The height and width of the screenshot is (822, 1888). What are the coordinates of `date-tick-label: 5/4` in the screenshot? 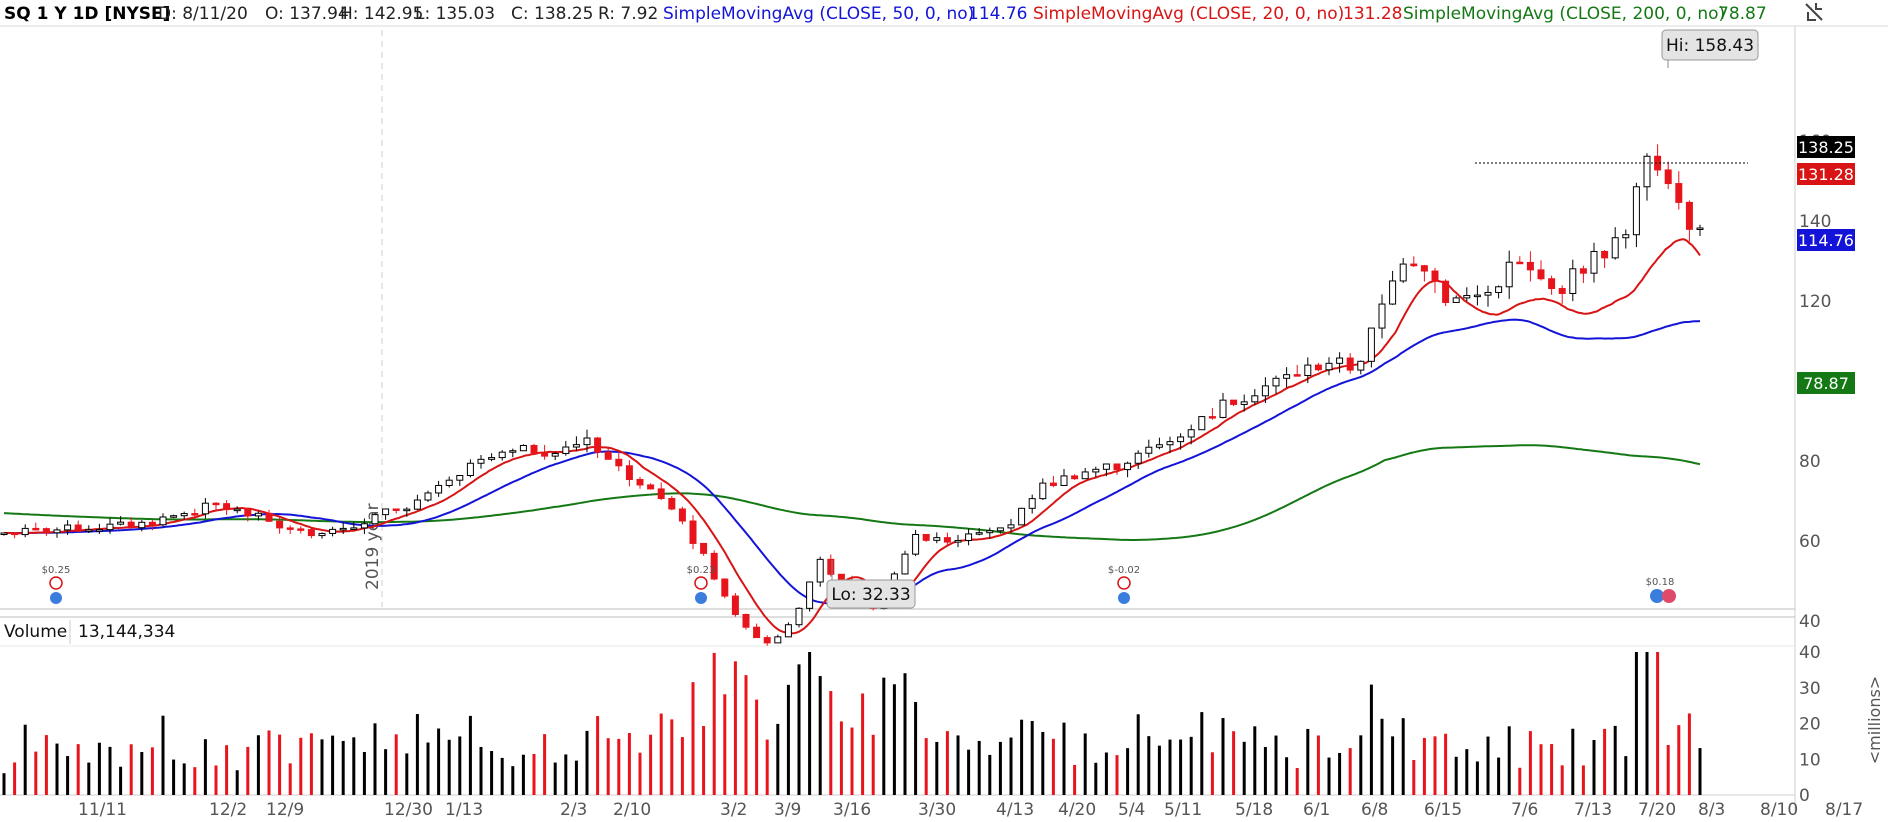 It's located at (1131, 810).